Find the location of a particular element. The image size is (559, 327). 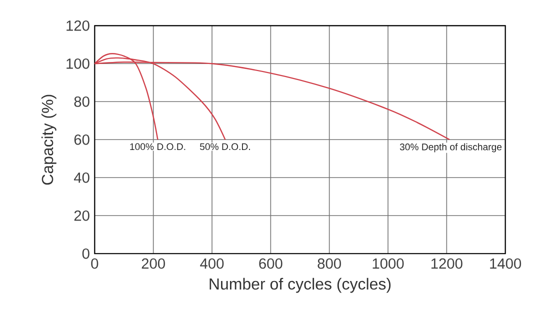

y-tick-label: 100 is located at coordinates (78, 63).